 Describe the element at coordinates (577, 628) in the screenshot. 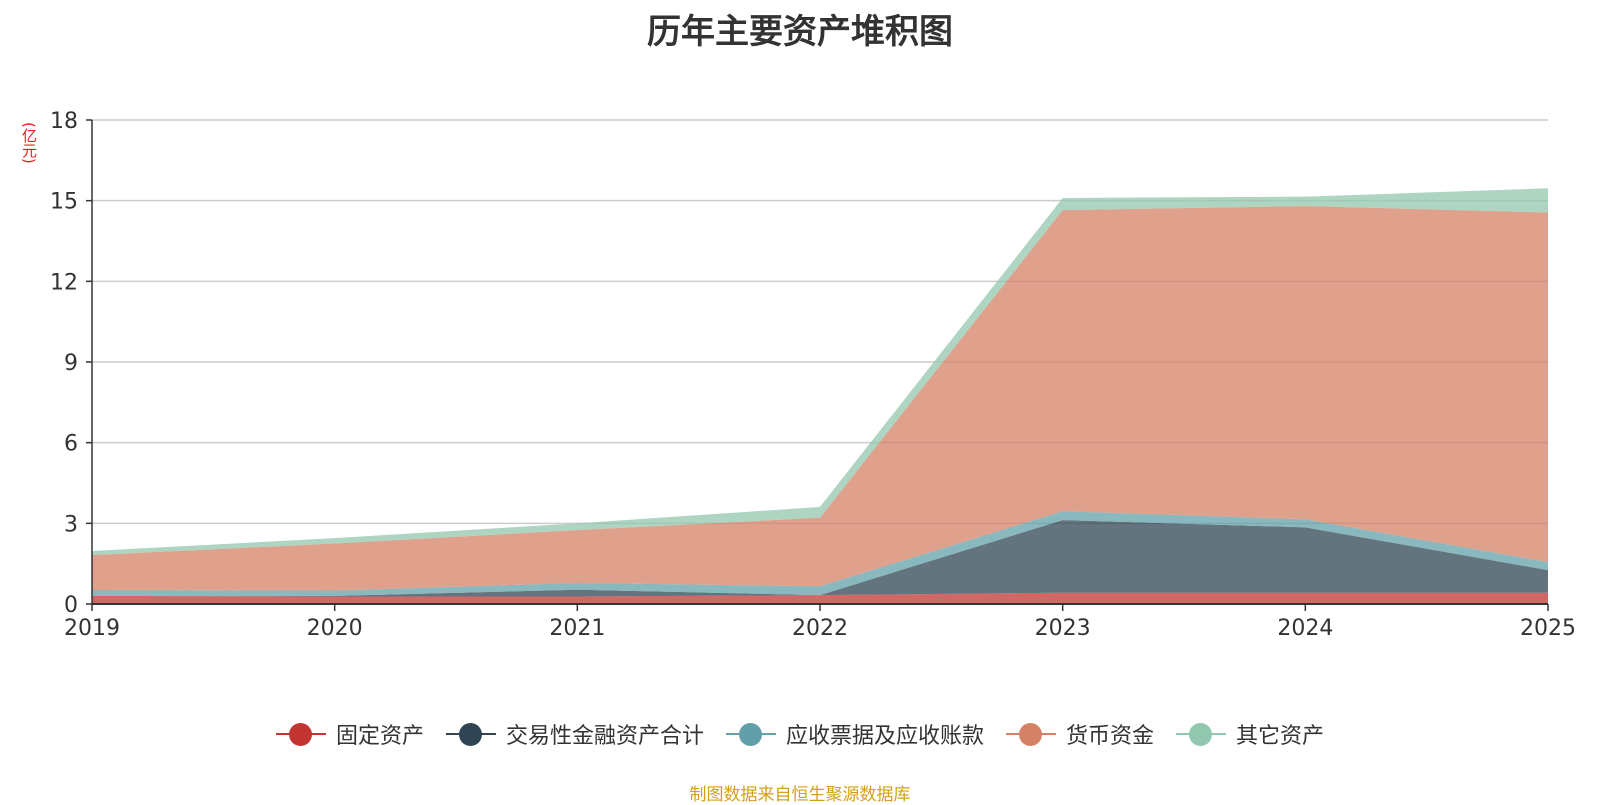

I see `x-tick-label: 2021` at that location.